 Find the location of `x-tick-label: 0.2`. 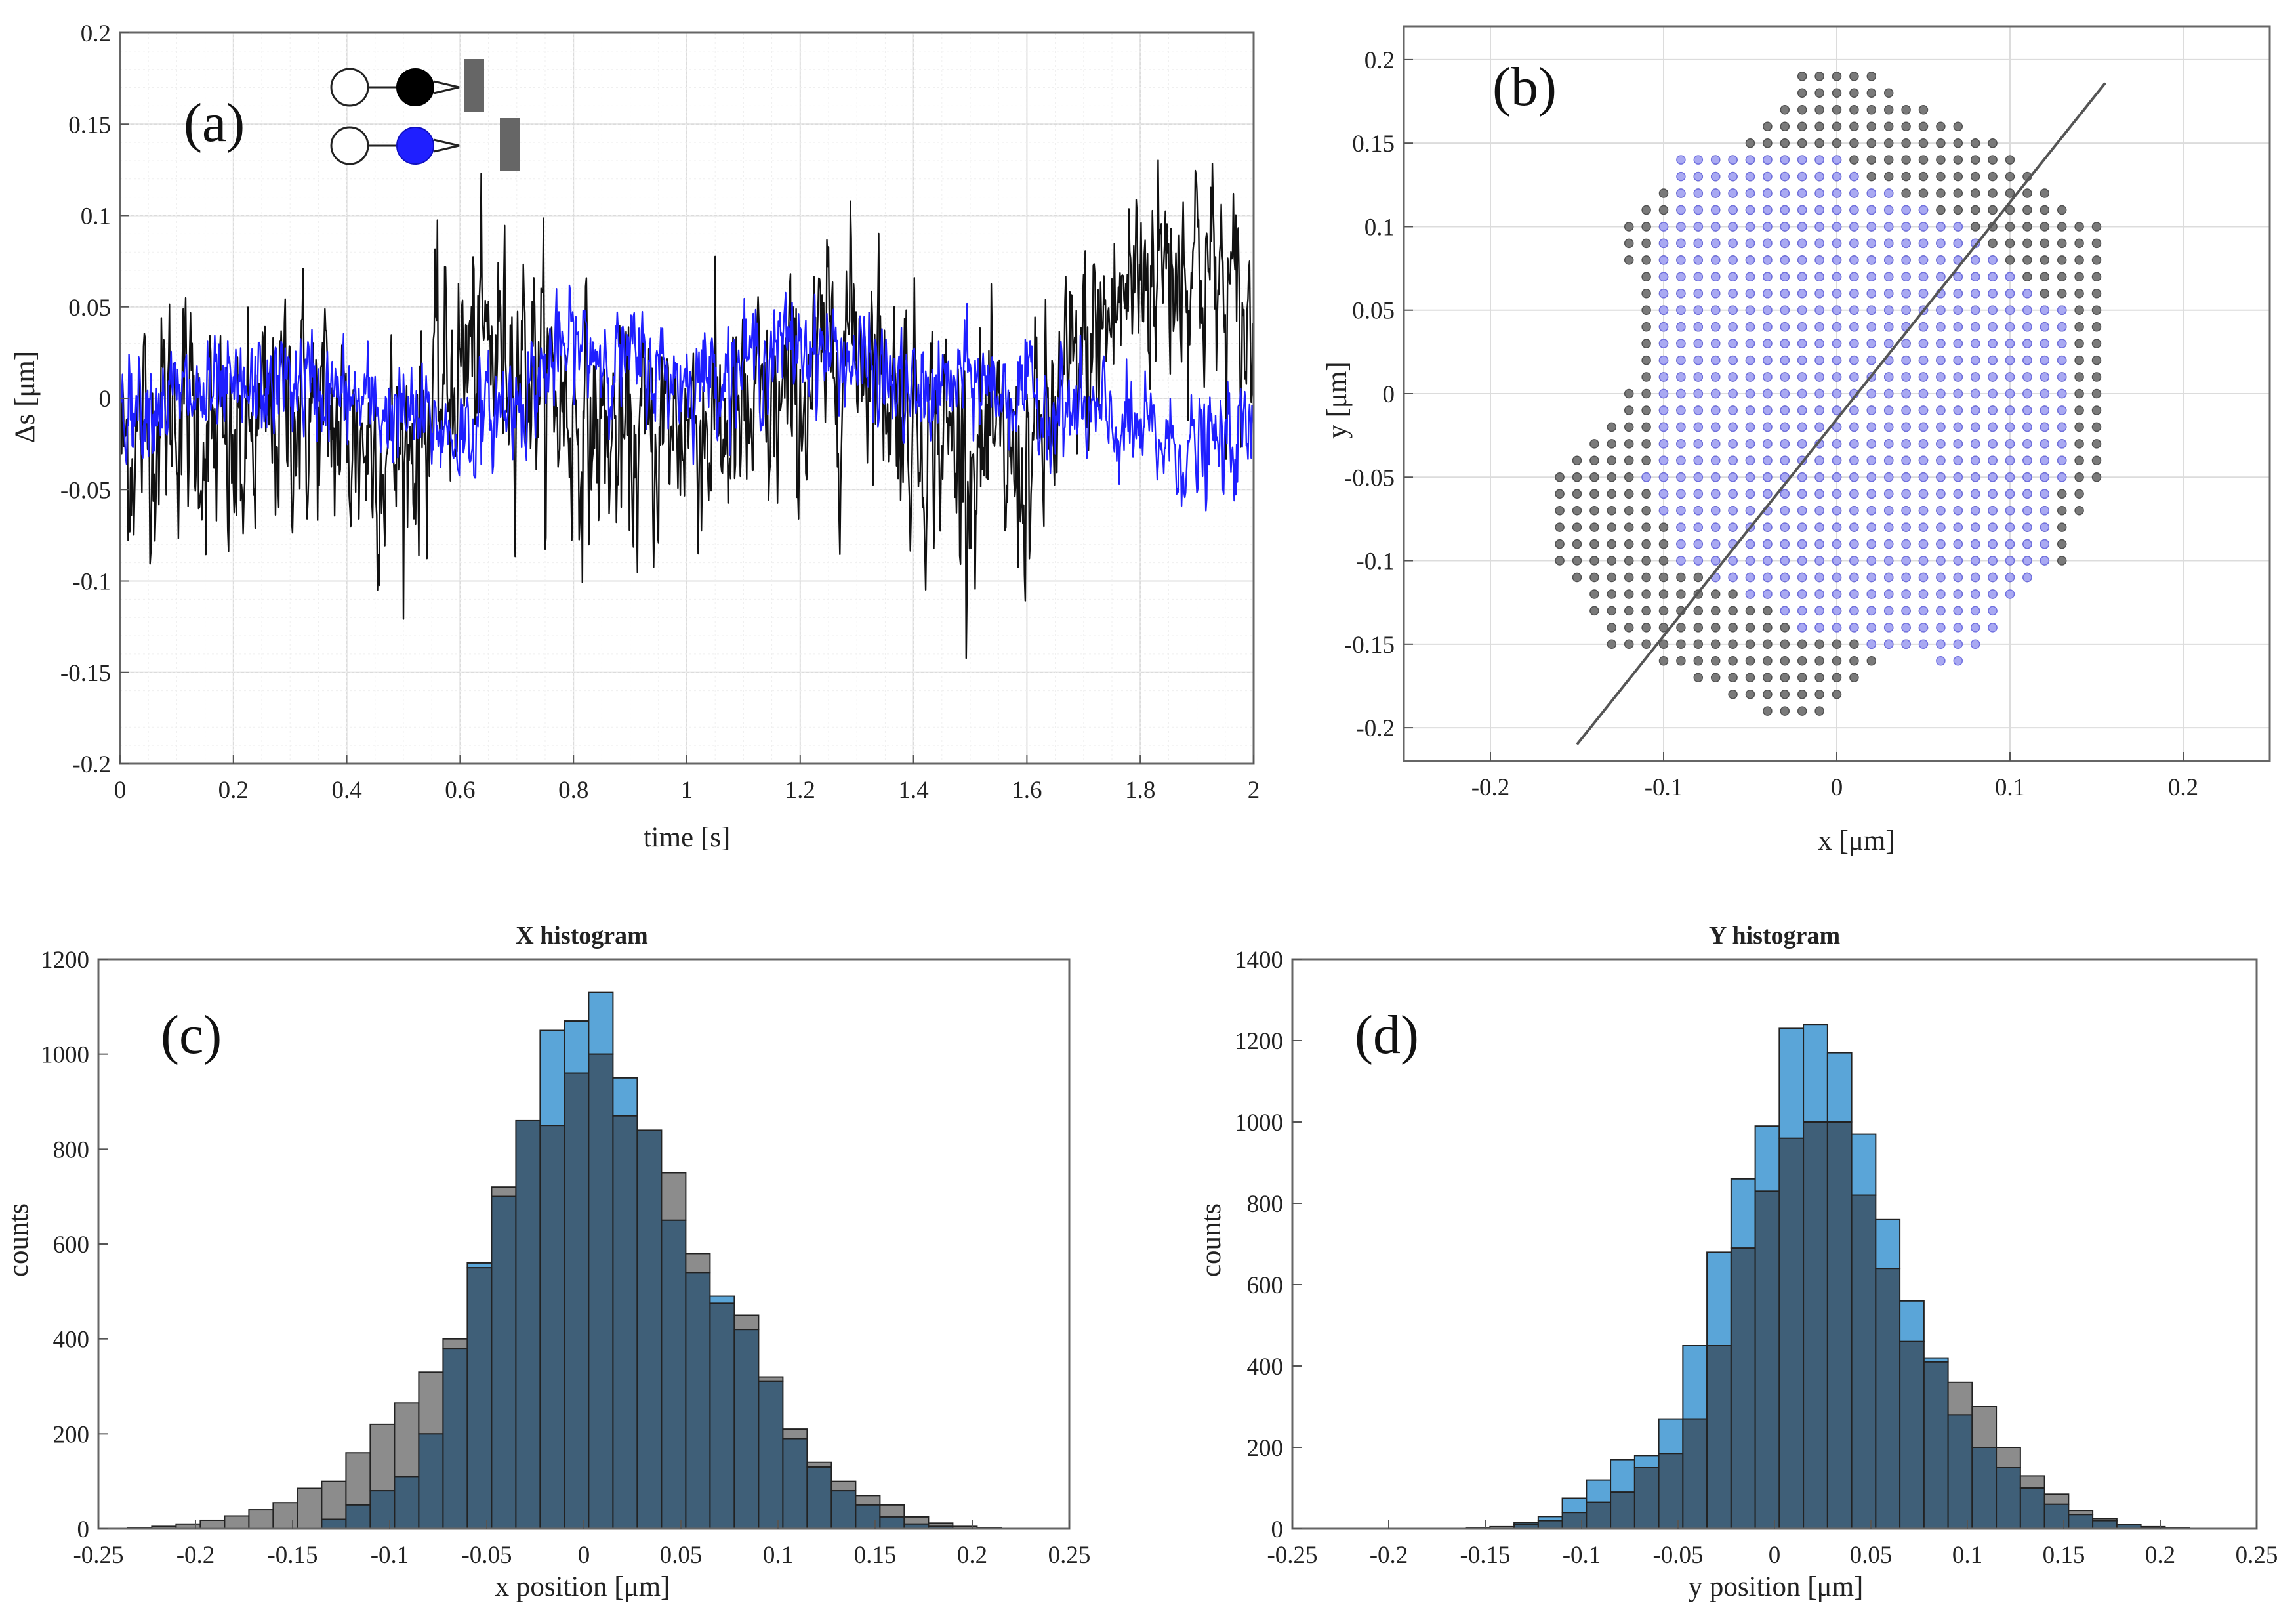

x-tick-label: 0.2 is located at coordinates (2160, 1555).